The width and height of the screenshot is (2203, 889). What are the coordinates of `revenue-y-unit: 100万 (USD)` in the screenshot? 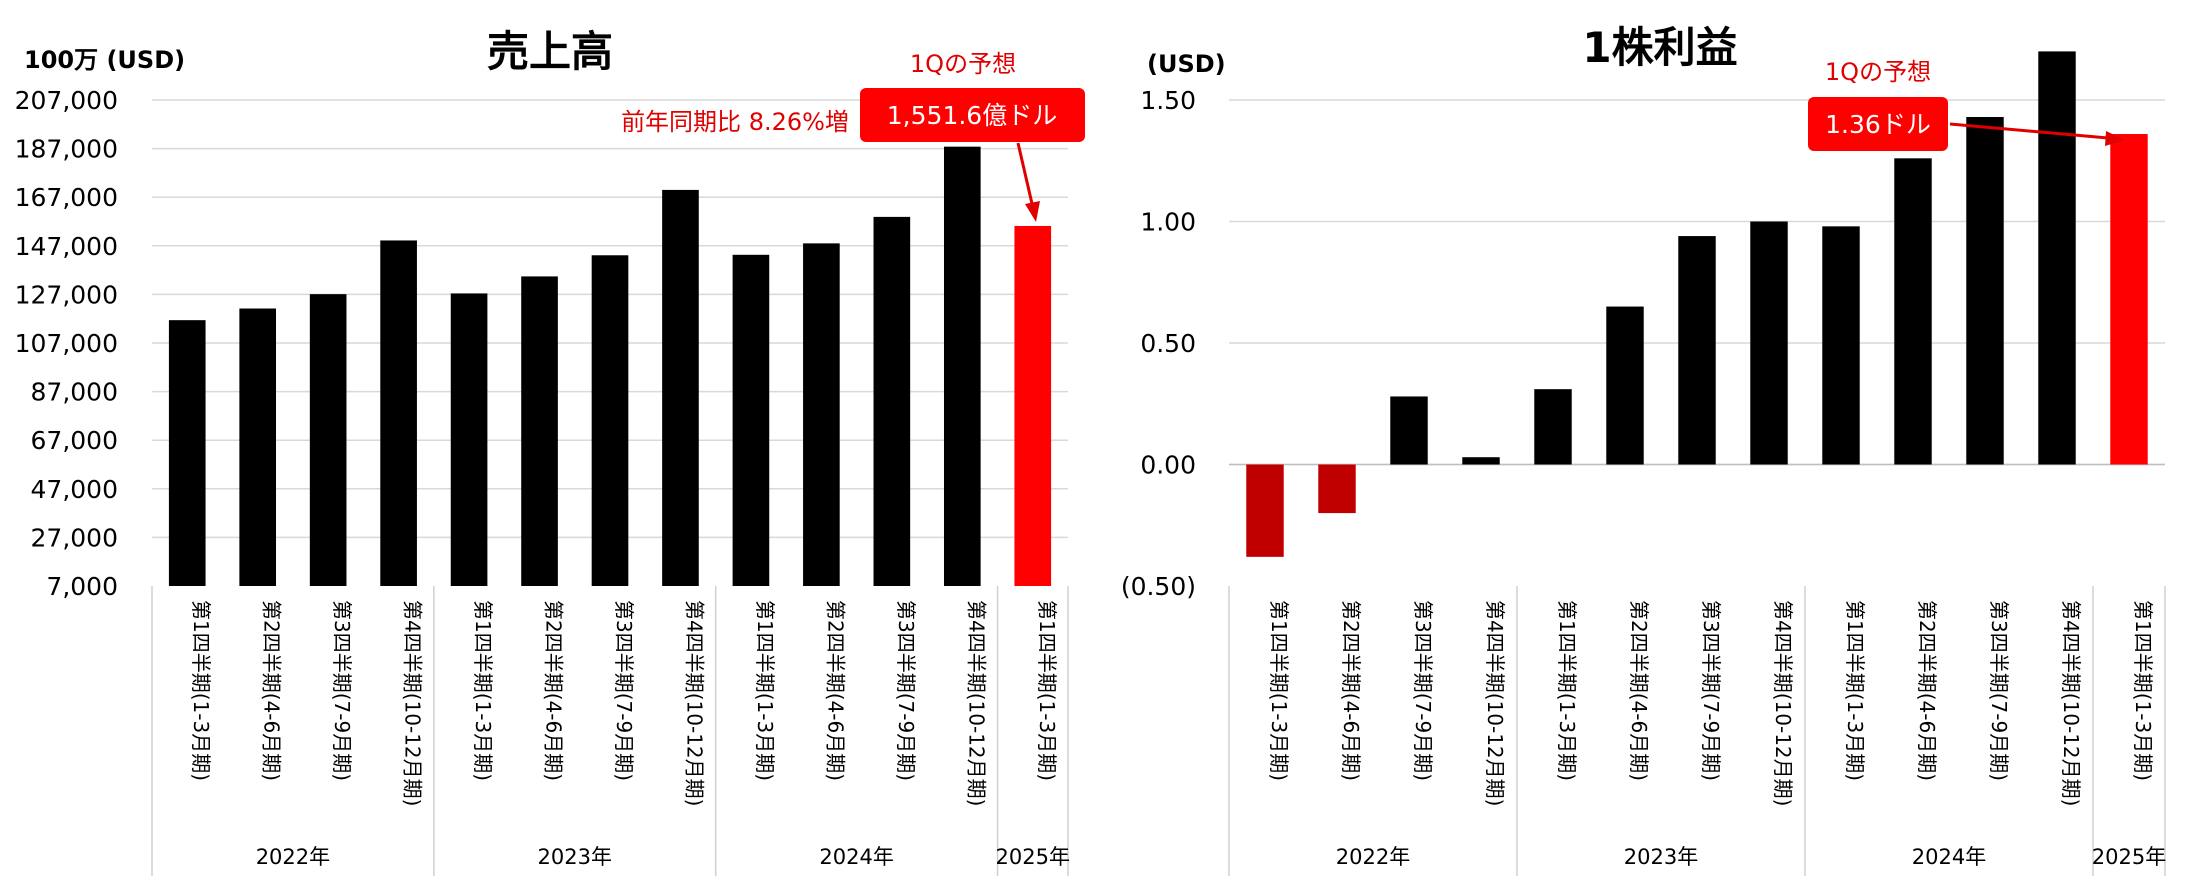 It's located at (104, 60).